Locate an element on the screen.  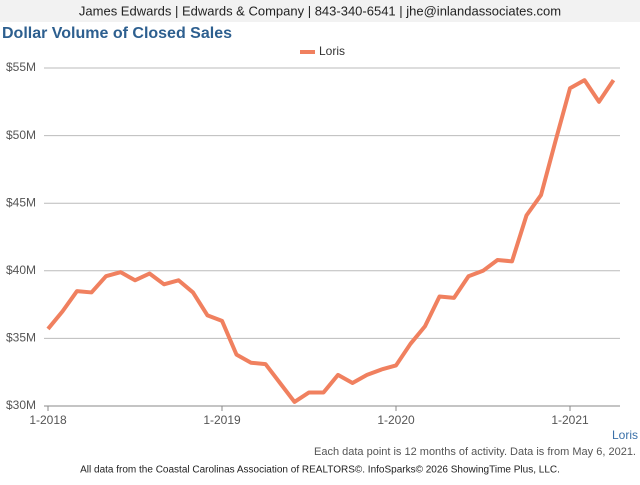
x-tick-label: 1-2021 is located at coordinates (570, 420).